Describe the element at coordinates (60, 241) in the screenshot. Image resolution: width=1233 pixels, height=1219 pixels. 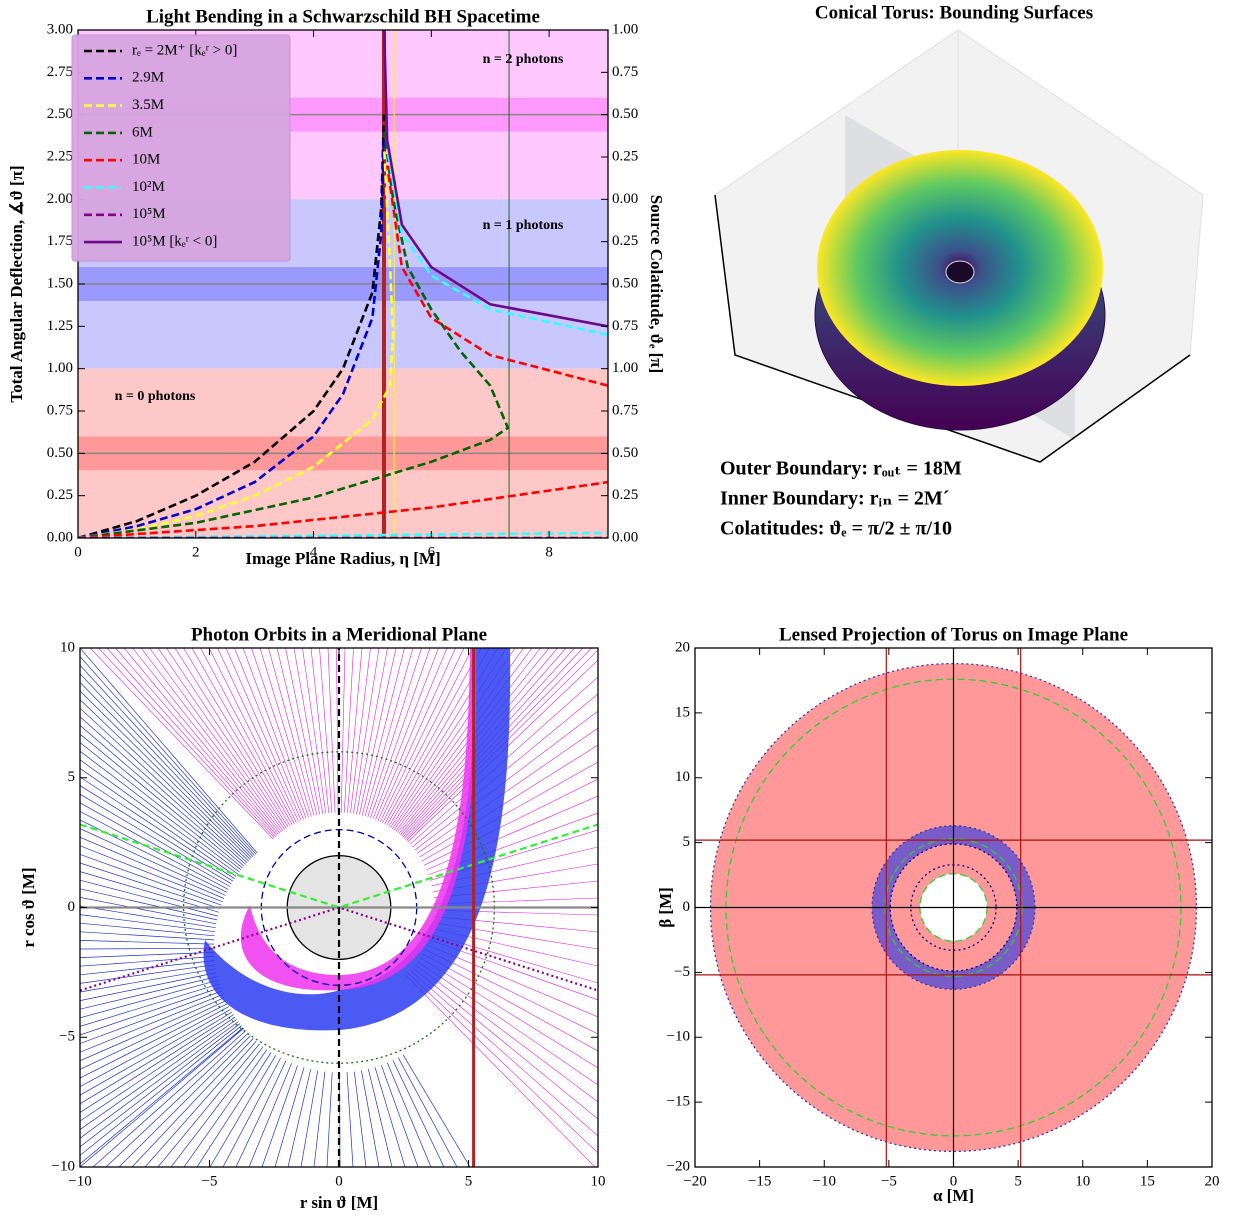
I see `y-tick-label: 1.75` at that location.